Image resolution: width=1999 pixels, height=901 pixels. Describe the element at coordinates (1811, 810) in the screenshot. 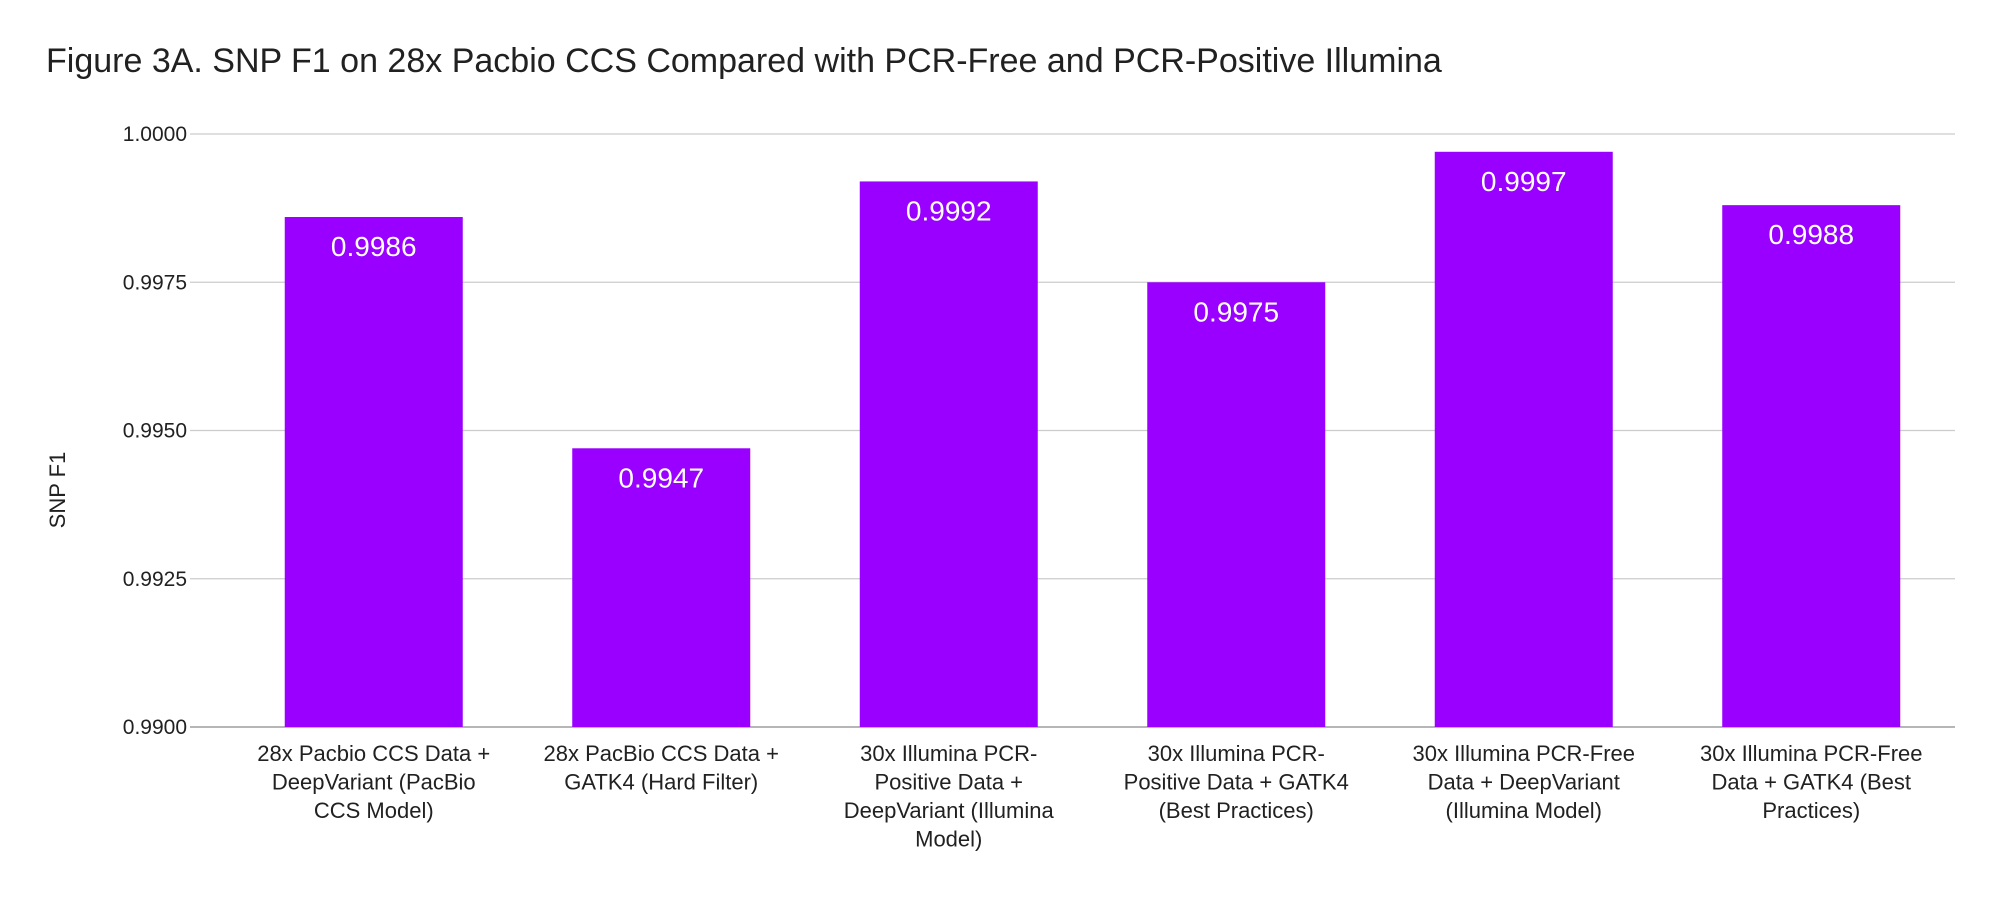

I see `x-tick-label-line: Practices)` at that location.